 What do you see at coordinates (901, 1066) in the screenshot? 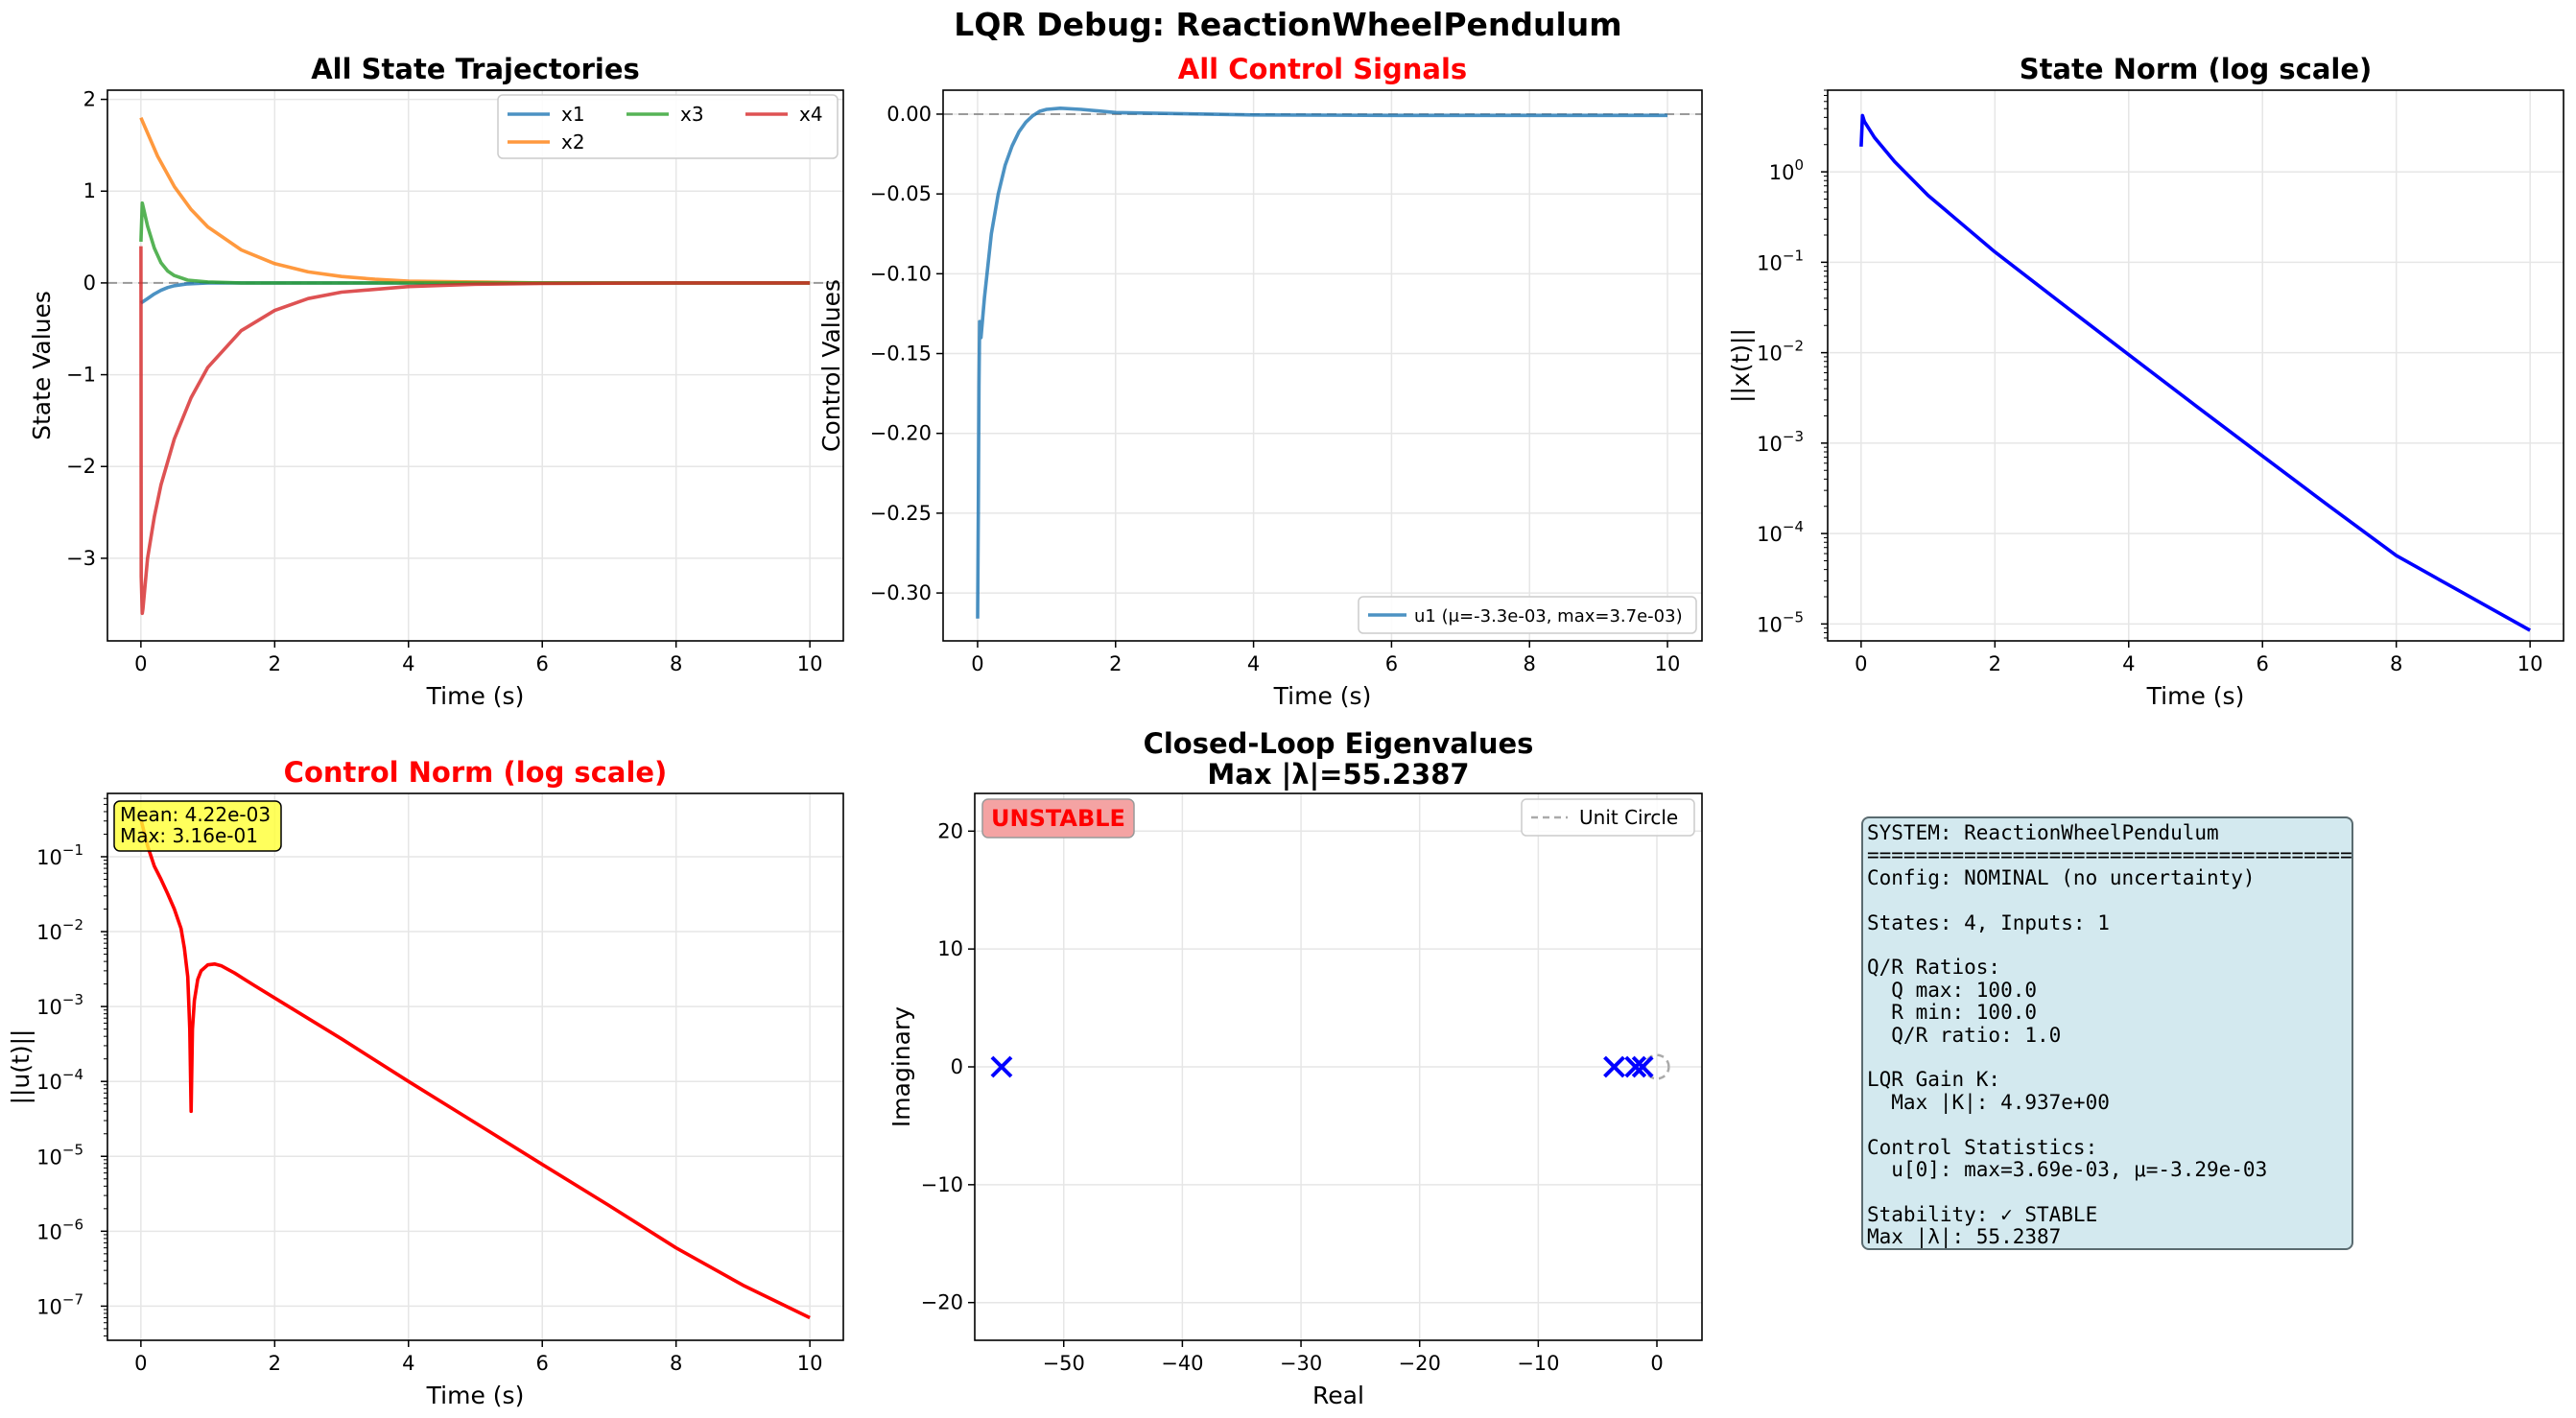
I see `y-axis-label: Imaginary` at bounding box center [901, 1066].